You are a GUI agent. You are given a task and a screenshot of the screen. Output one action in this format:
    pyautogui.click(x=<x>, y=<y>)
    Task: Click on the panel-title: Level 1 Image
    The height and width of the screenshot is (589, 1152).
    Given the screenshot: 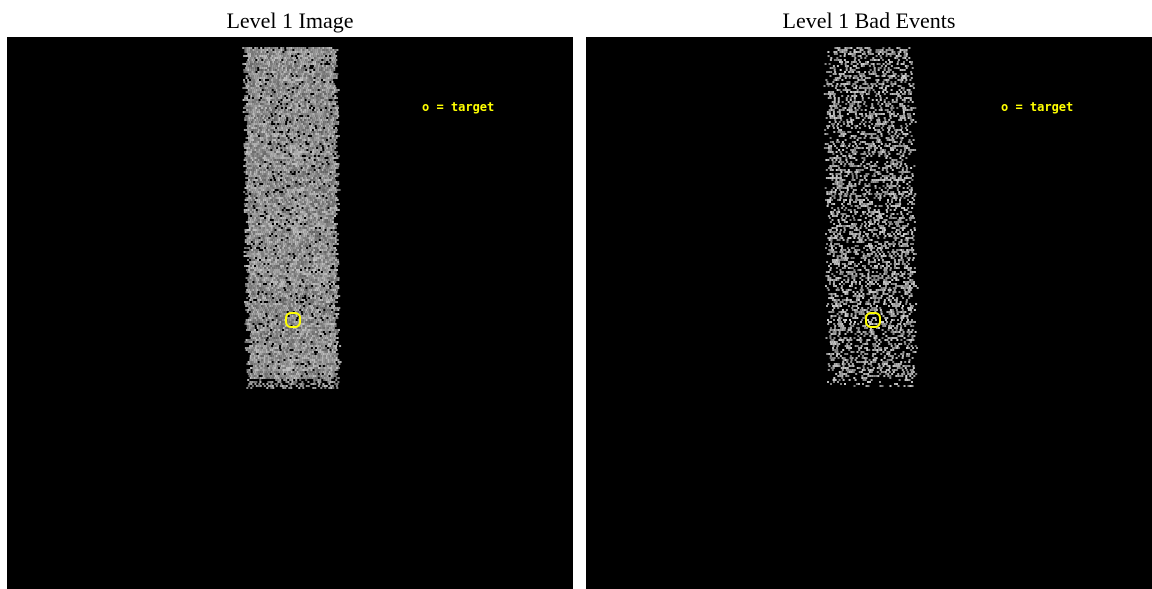 What is the action you would take?
    pyautogui.click(x=290, y=20)
    